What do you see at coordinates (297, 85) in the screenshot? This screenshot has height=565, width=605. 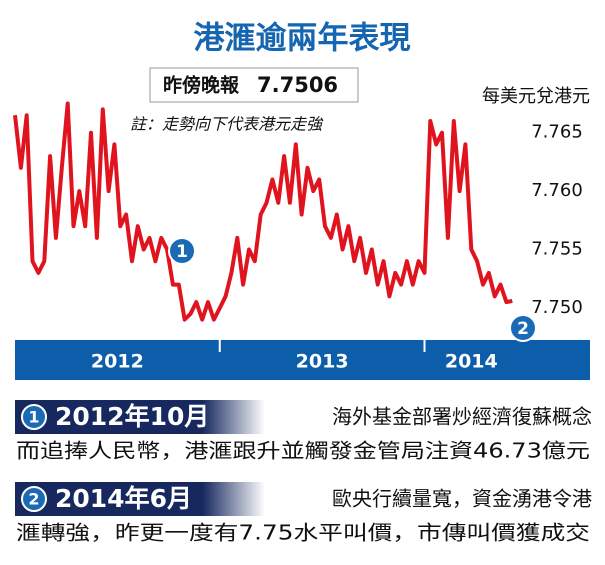 I see `latest-value: 7.7506` at bounding box center [297, 85].